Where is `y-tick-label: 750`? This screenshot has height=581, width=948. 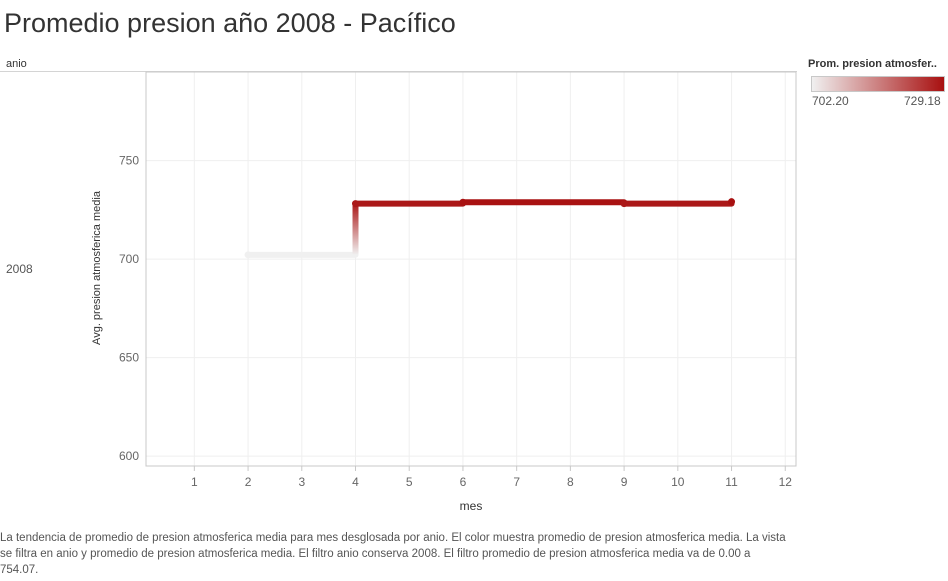 y-tick-label: 750 is located at coordinates (129, 161).